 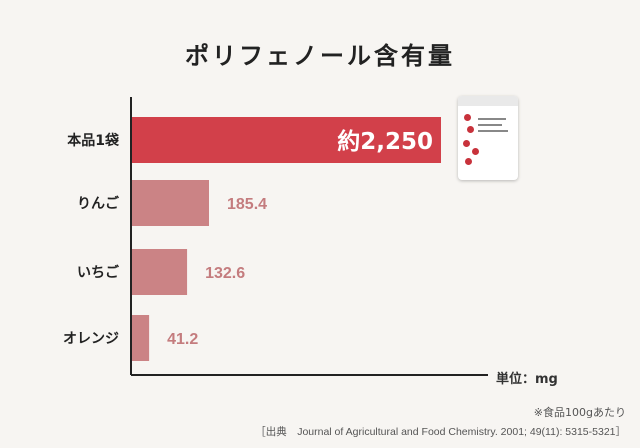 I want to click on value-label-2: 132.6, so click(x=225, y=273).